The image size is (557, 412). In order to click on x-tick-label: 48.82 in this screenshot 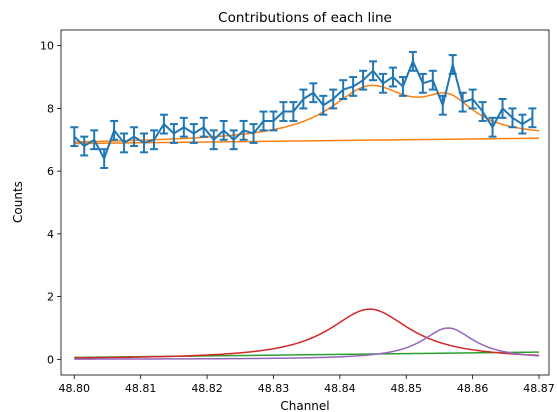, I will do `click(207, 388)`.